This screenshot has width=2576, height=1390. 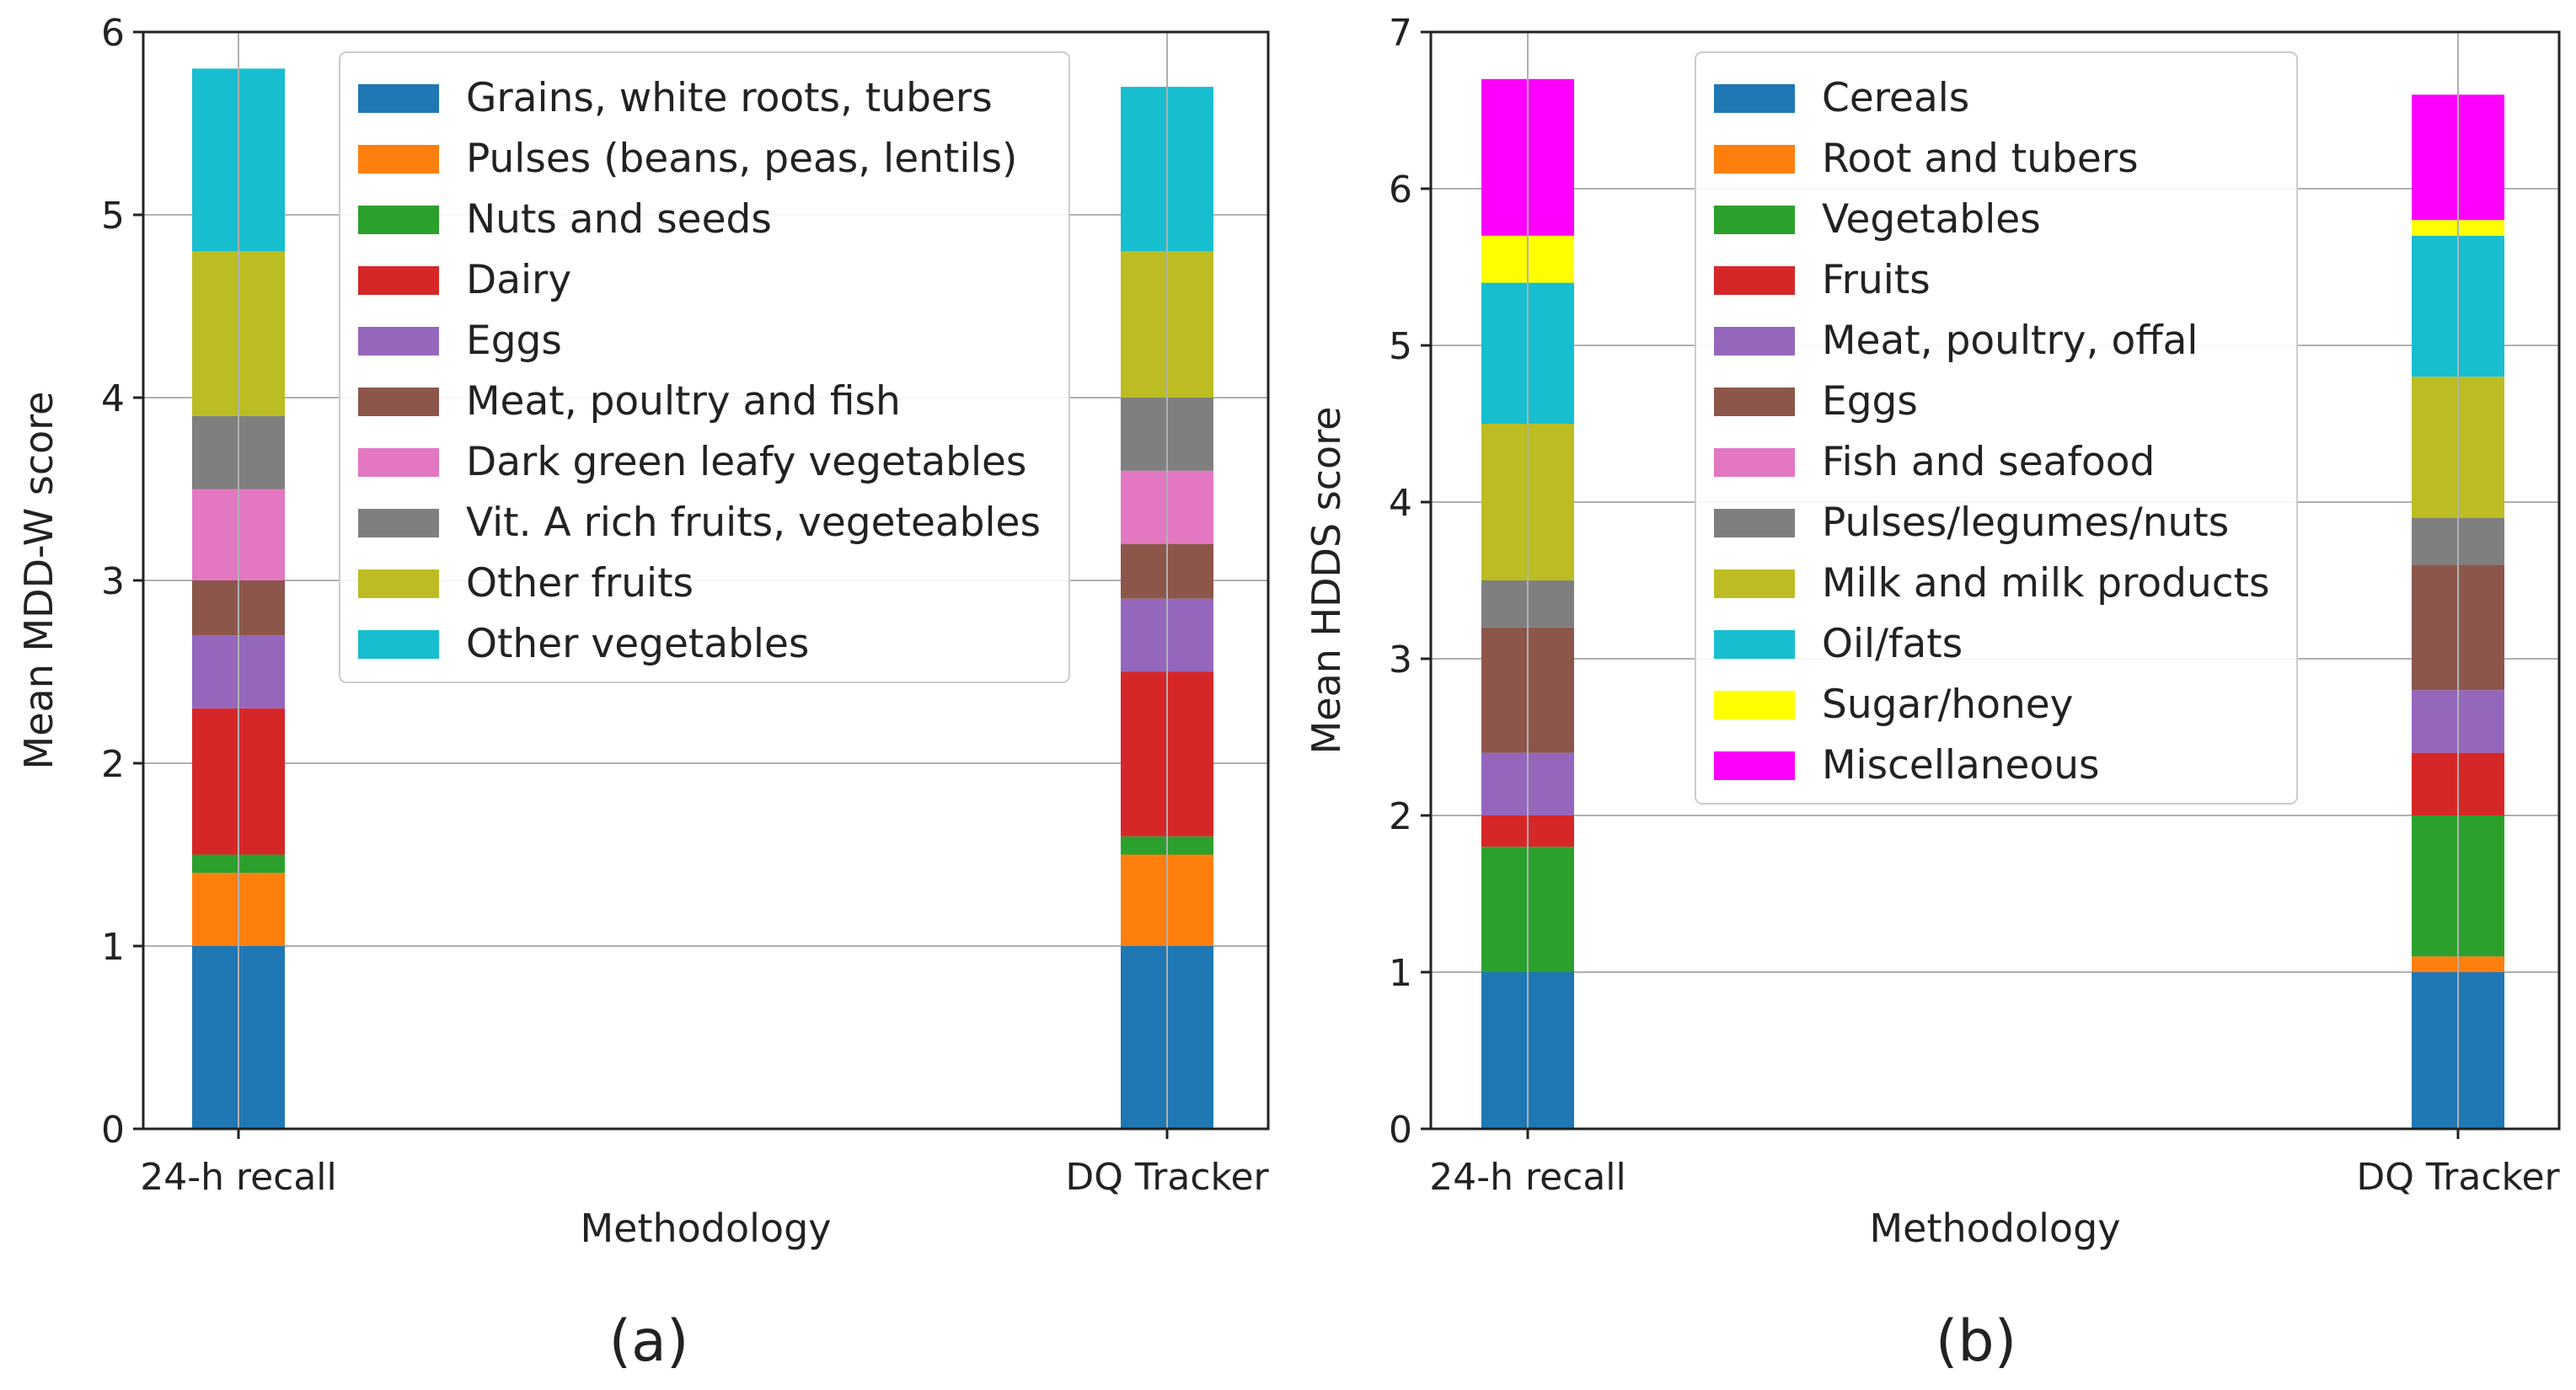 What do you see at coordinates (2046, 583) in the screenshot?
I see `legend-label-milk-and-milk-products: Milk and milk products` at bounding box center [2046, 583].